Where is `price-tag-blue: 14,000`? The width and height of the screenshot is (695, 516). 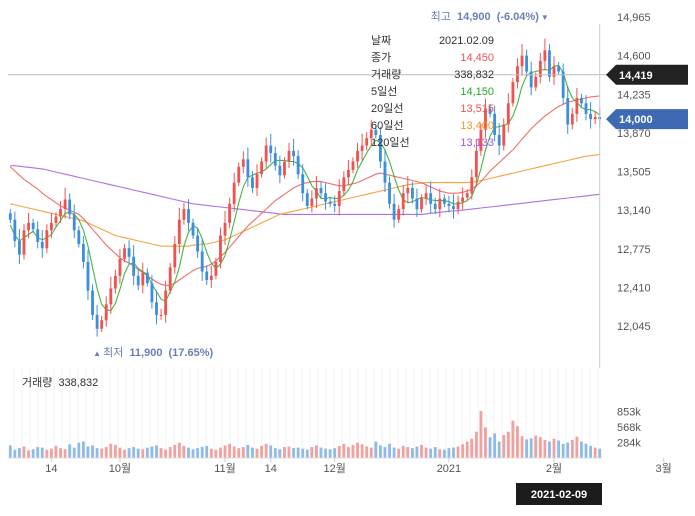
price-tag-blue: 14,000 is located at coordinates (647, 119).